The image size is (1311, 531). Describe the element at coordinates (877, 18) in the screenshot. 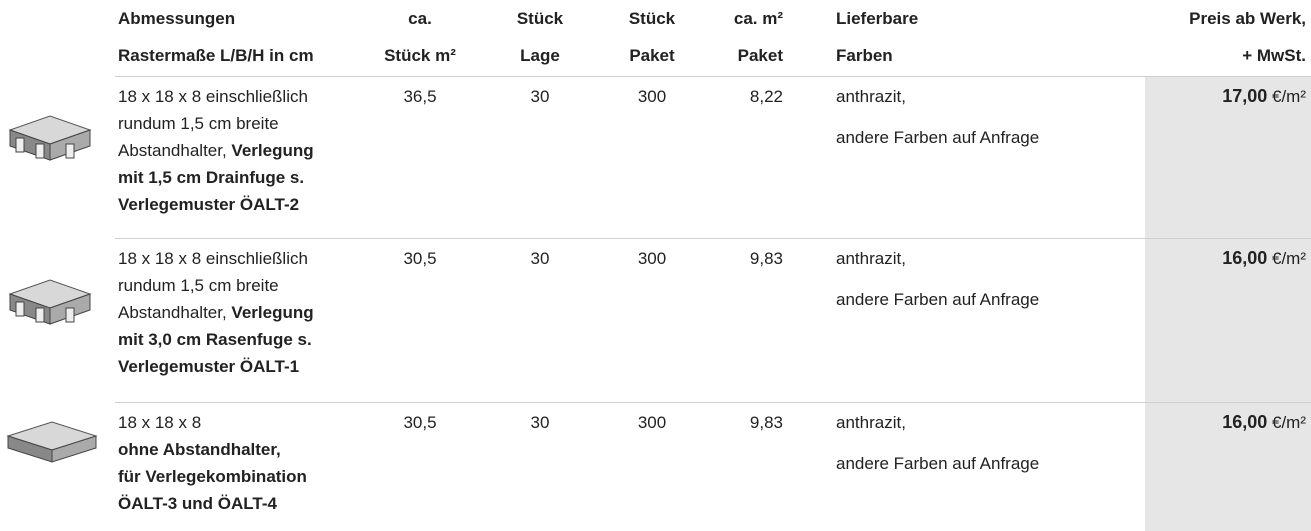

I see `header-line: Lieferbare` at that location.